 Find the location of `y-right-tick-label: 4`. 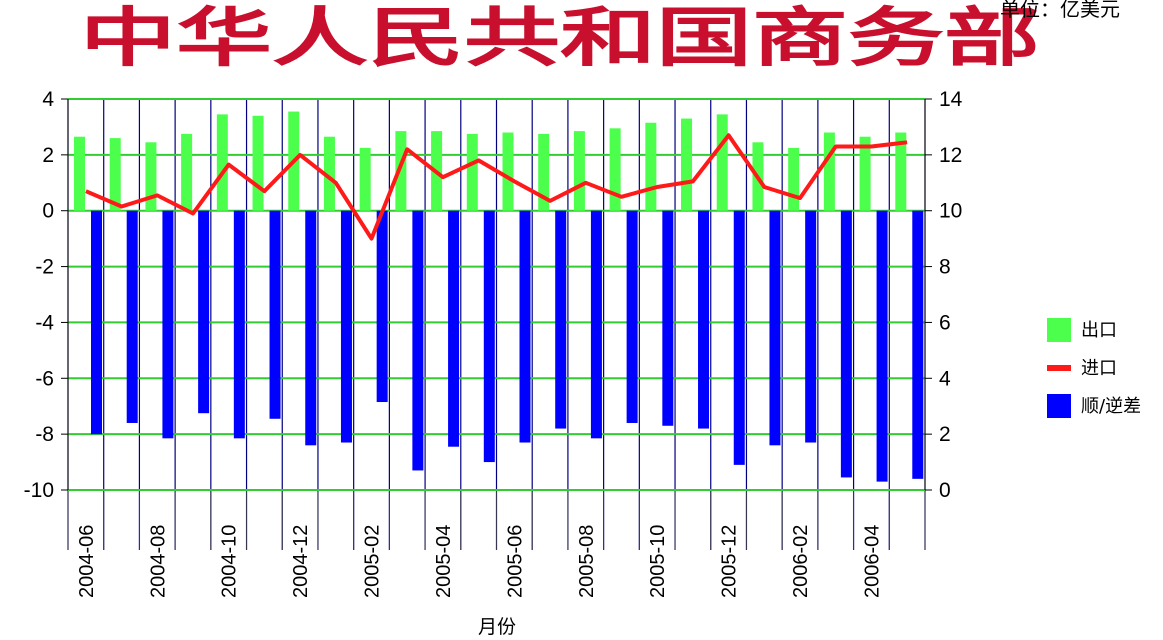

y-right-tick-label: 4 is located at coordinates (945, 378).